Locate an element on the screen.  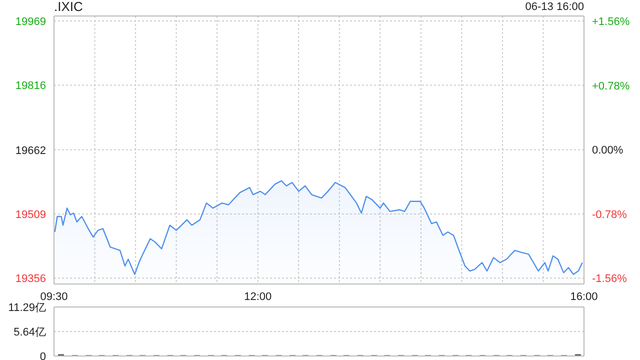
y-tick-label: 19816 is located at coordinates (30, 86).